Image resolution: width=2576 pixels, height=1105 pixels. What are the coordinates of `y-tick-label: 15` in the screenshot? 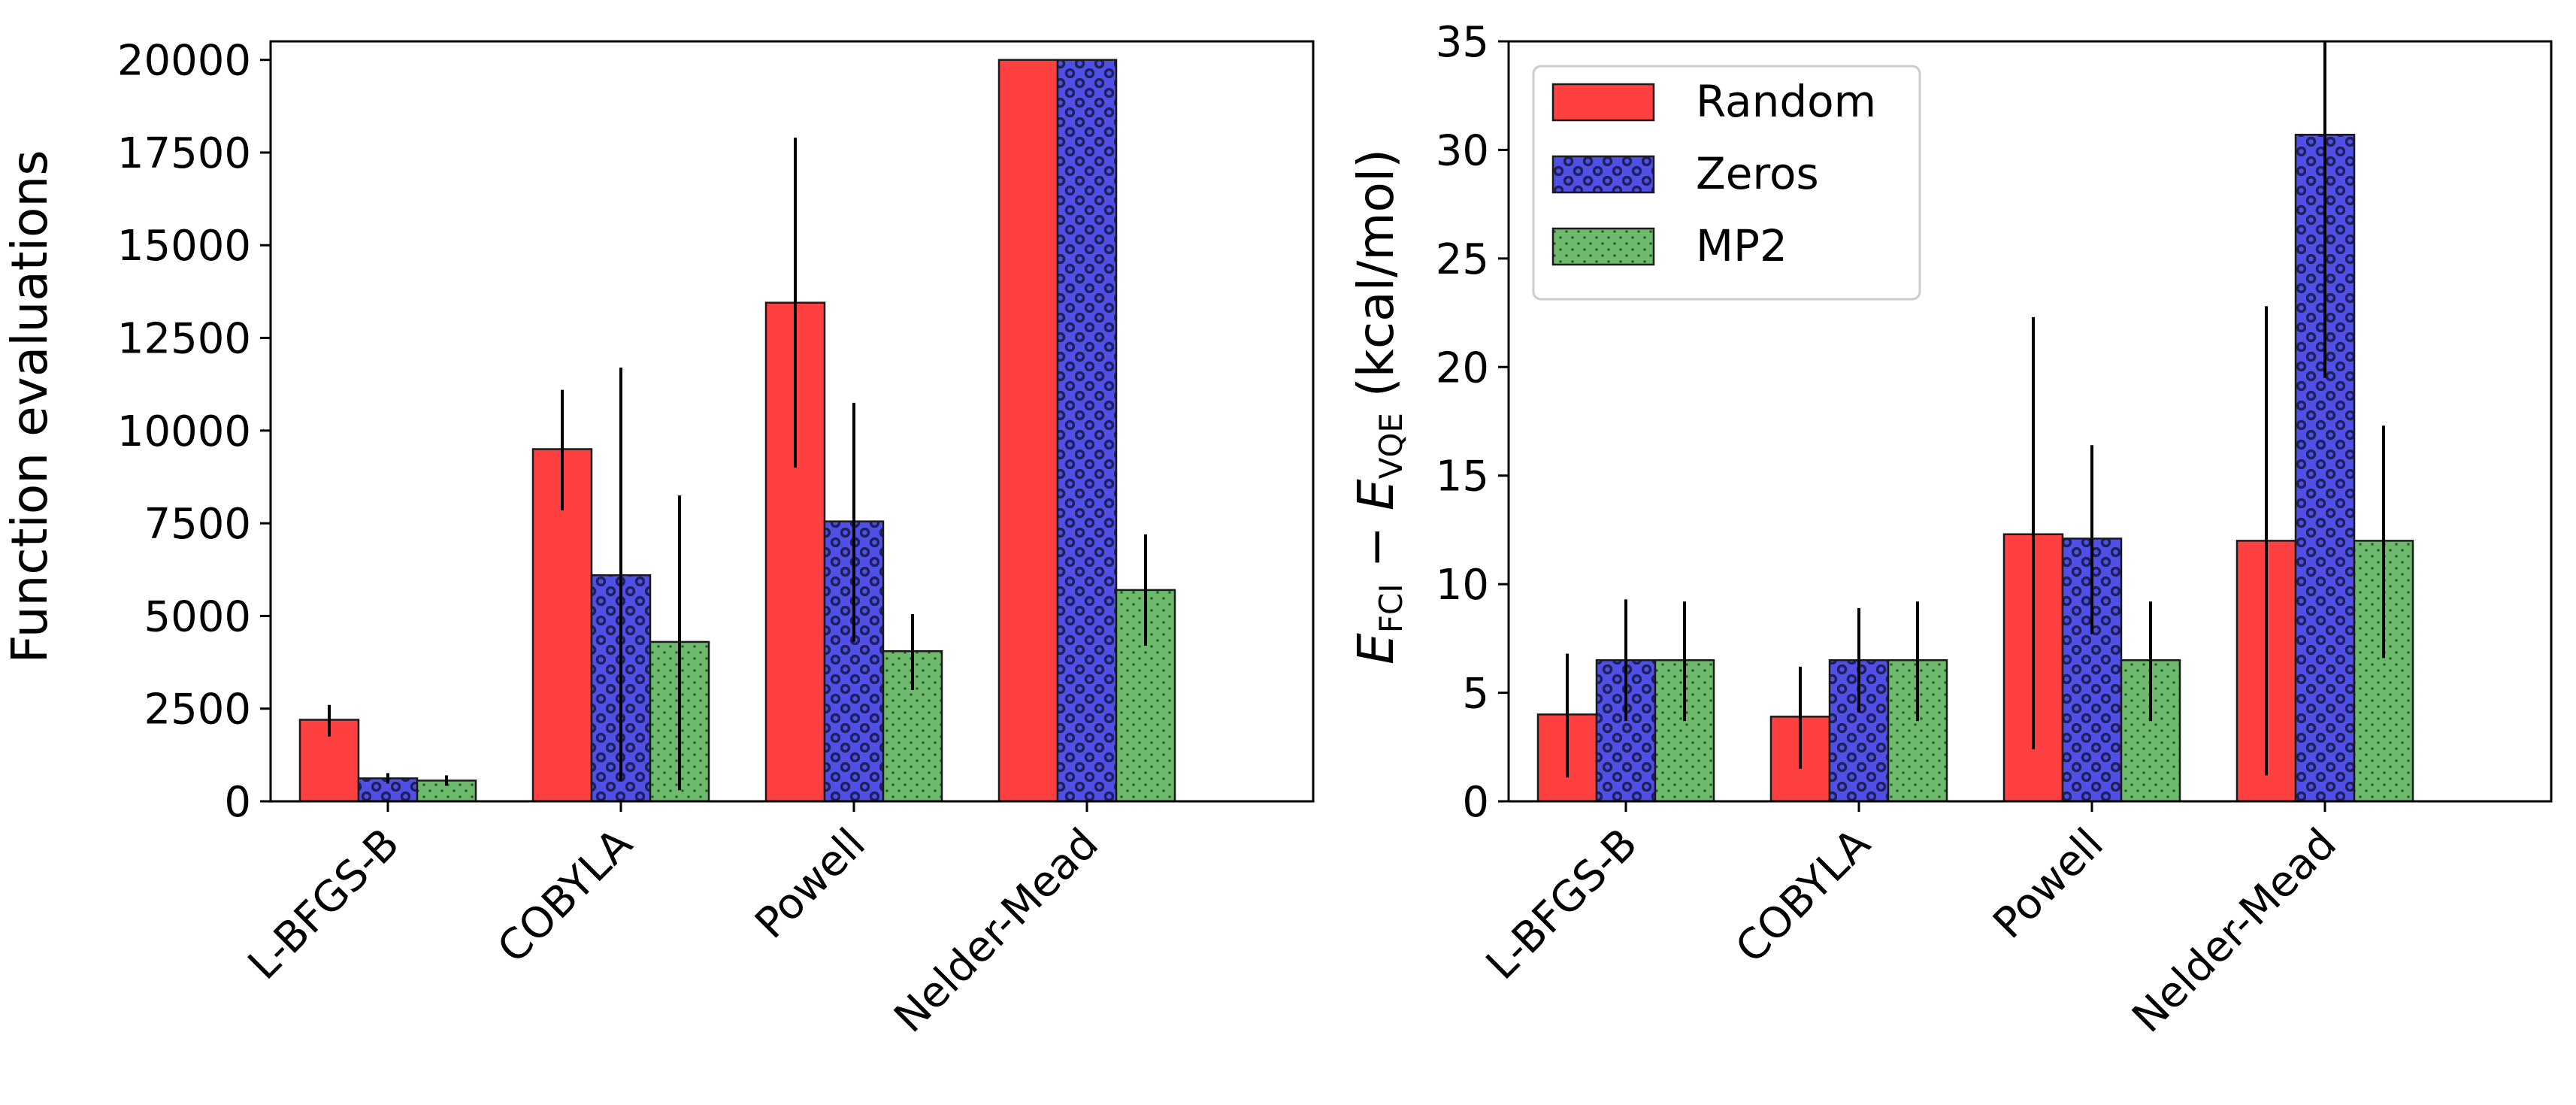 It's located at (1462, 477).